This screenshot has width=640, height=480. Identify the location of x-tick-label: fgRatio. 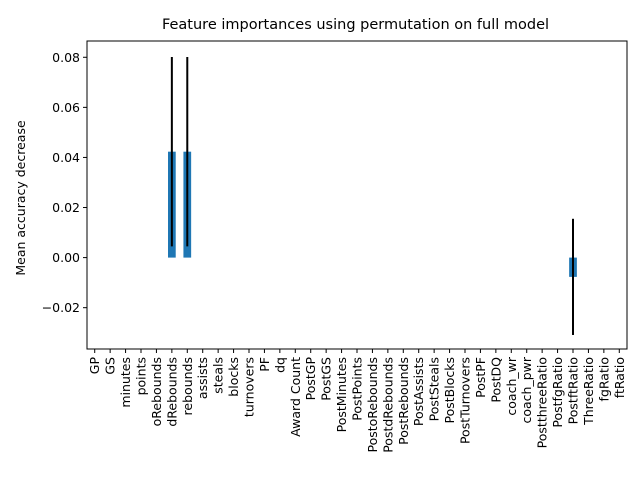
(603, 379).